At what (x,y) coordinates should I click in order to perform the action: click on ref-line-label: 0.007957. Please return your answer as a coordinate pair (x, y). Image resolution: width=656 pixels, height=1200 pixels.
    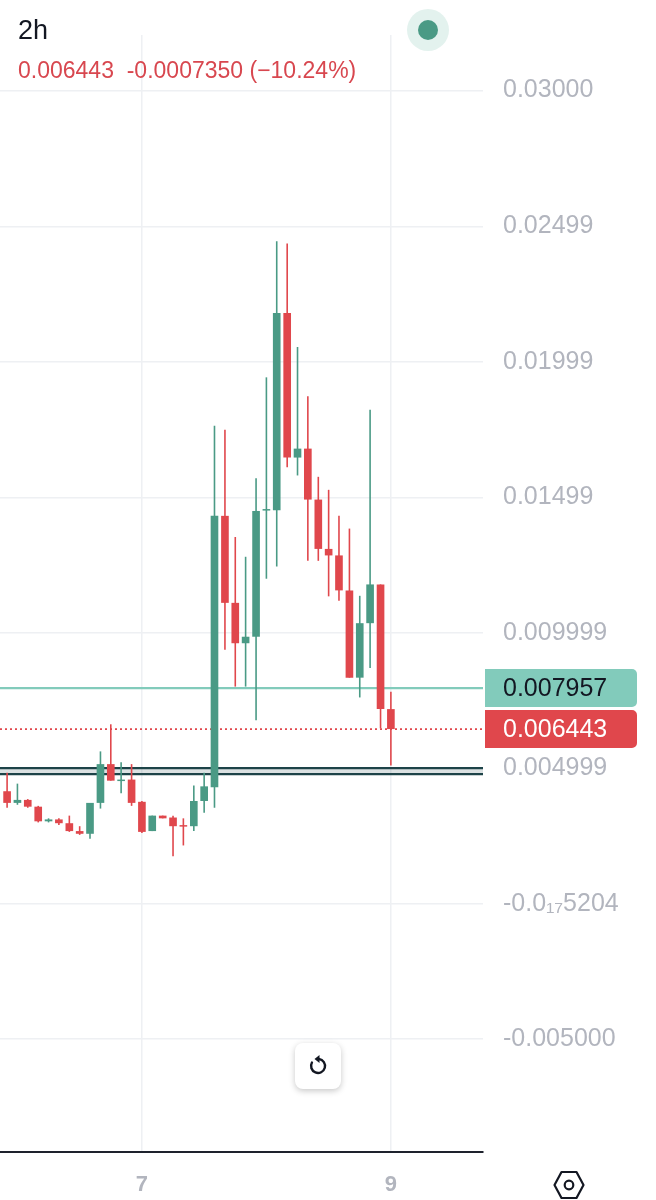
    Looking at the image, I should click on (555, 686).